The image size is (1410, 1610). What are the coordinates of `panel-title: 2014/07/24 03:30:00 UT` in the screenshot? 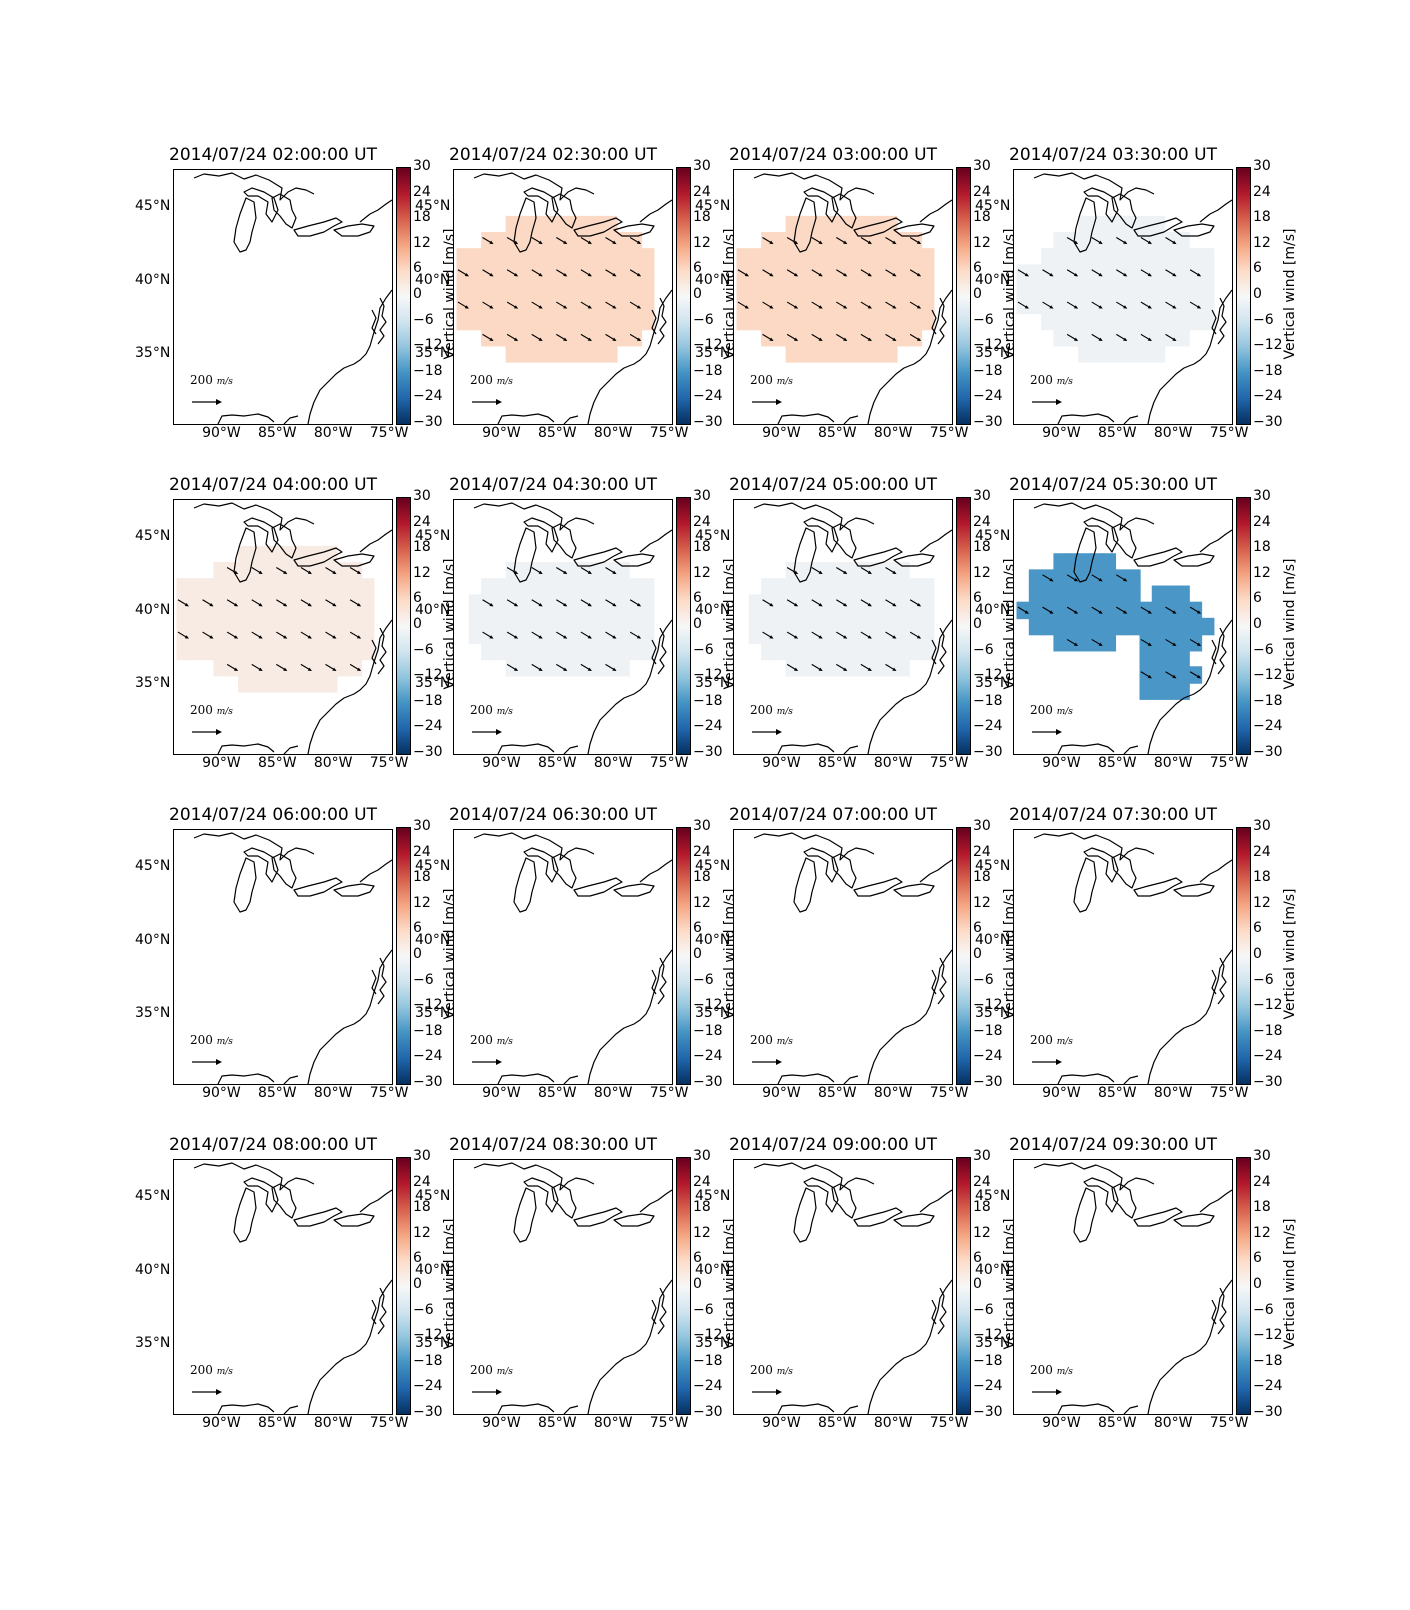 It's located at (1113, 155).